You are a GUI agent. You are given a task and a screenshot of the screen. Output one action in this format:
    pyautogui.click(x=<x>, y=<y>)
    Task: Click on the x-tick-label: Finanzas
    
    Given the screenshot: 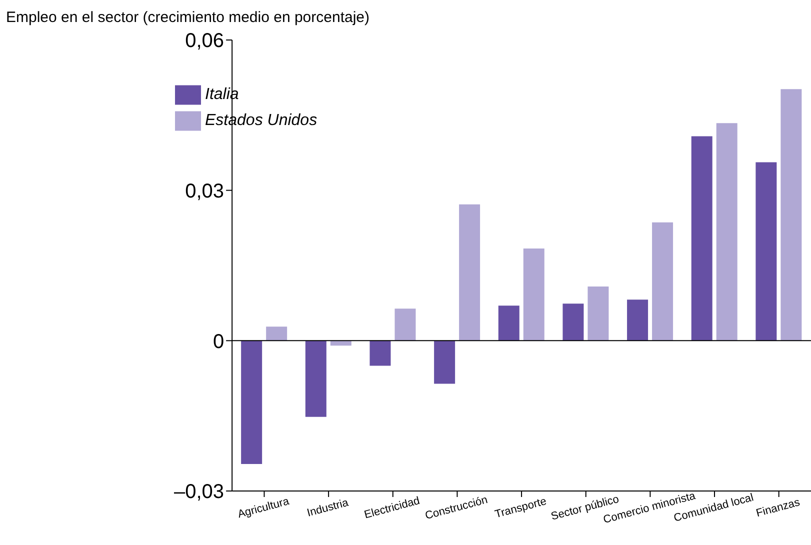 What is the action you would take?
    pyautogui.click(x=778, y=508)
    